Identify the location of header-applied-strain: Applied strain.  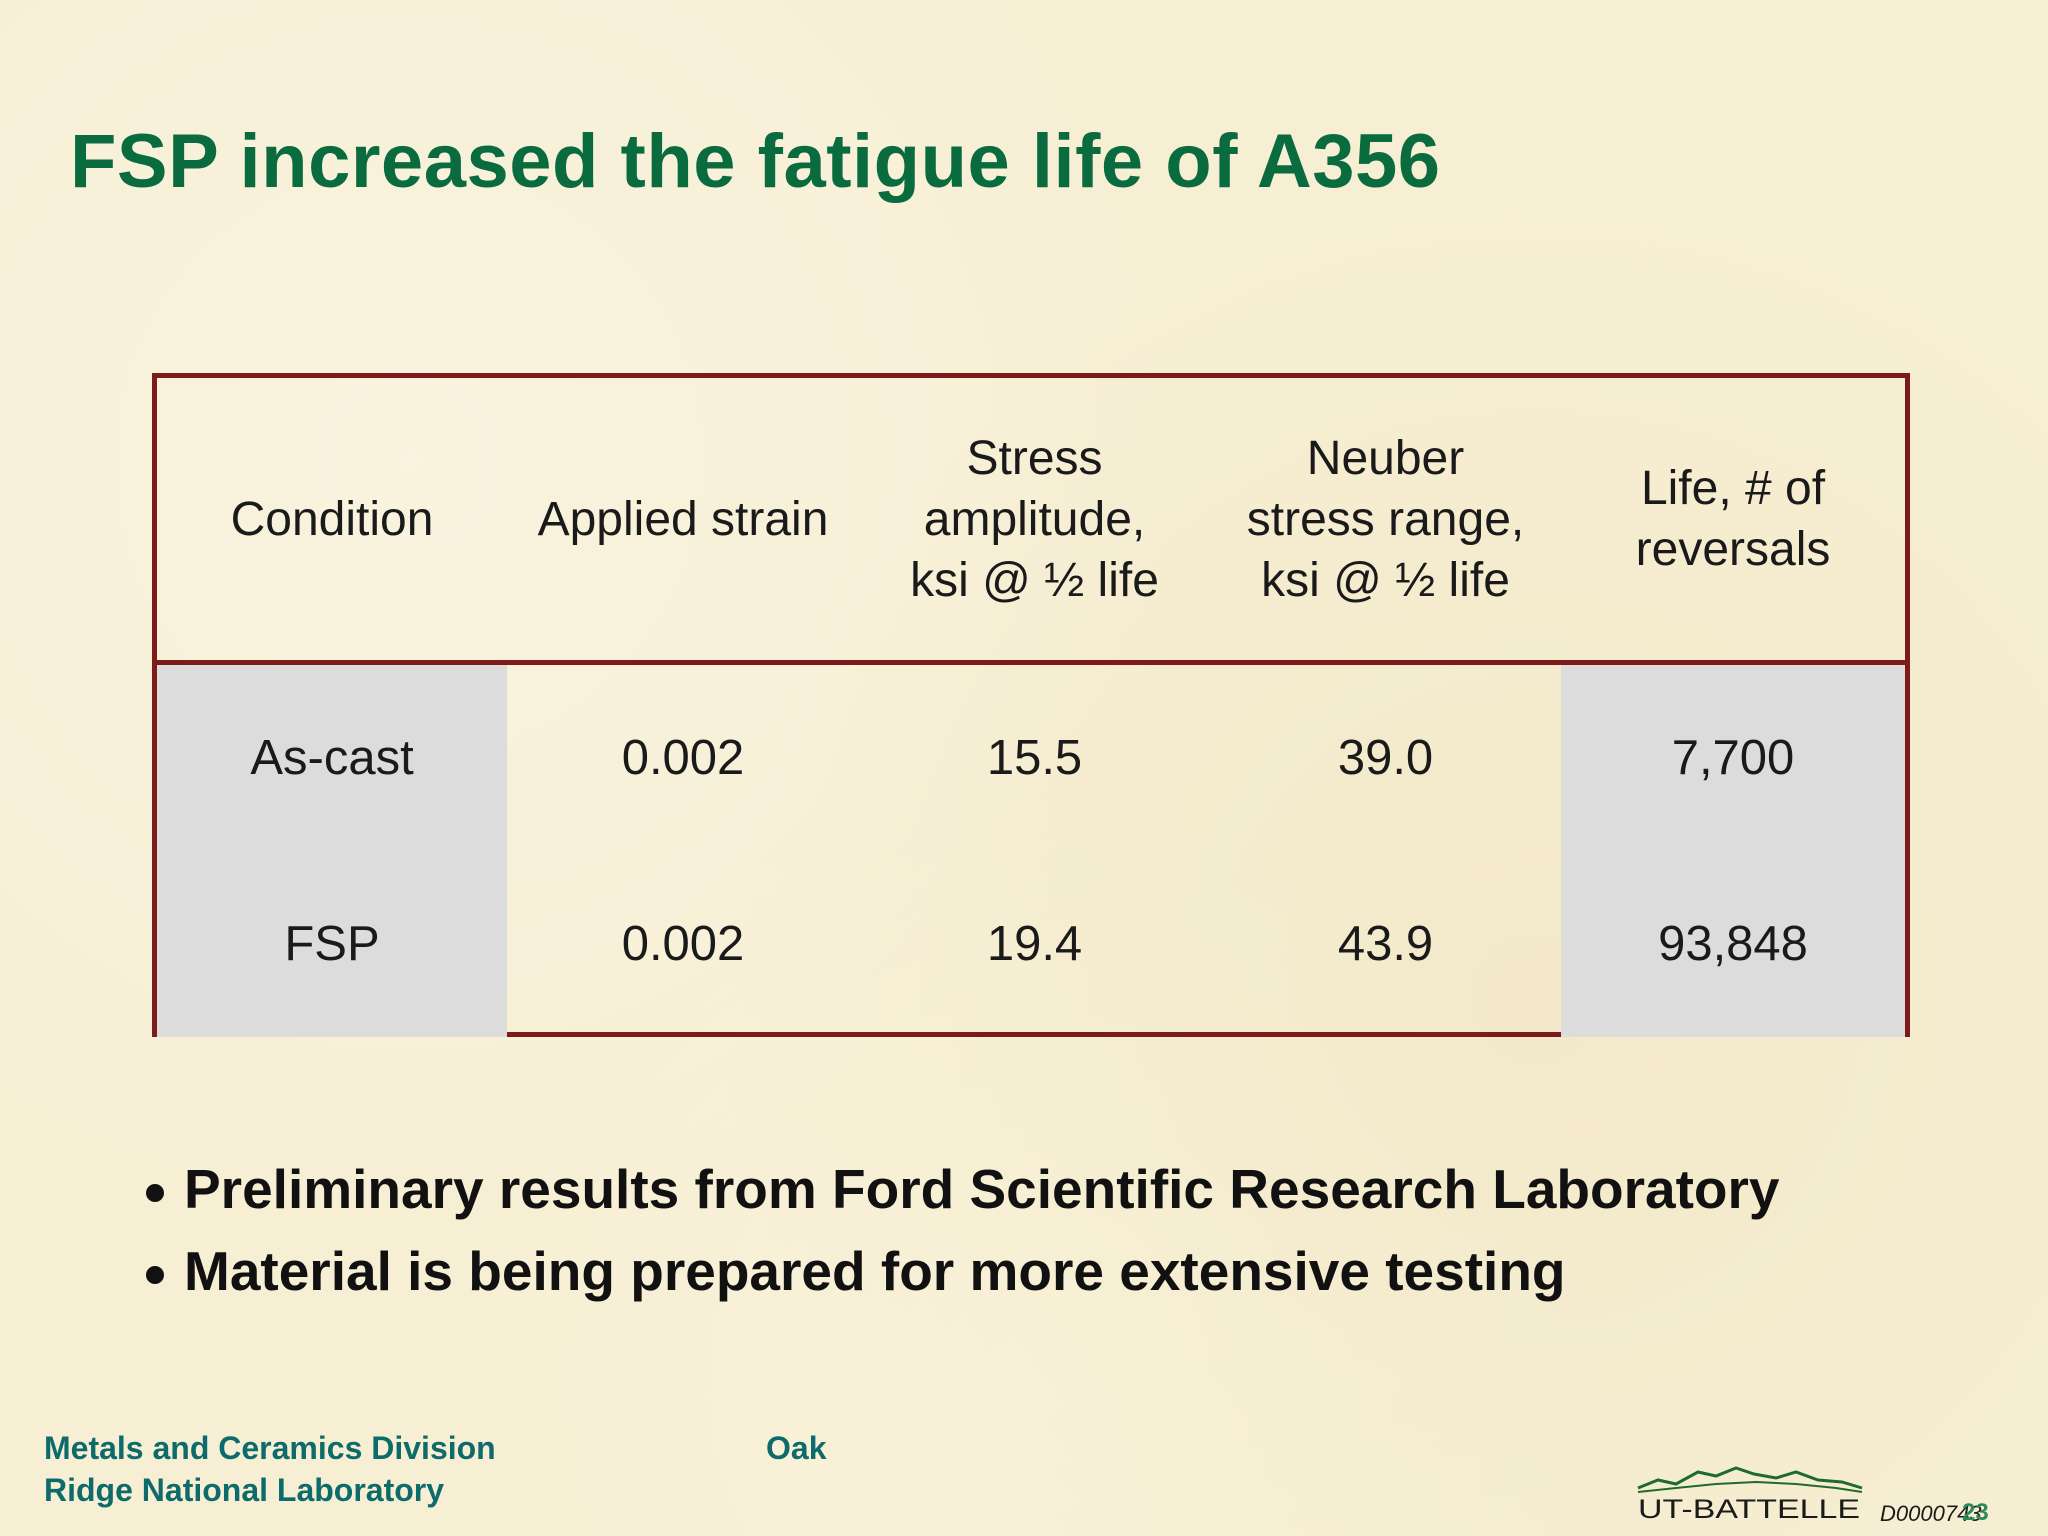
(683, 521).